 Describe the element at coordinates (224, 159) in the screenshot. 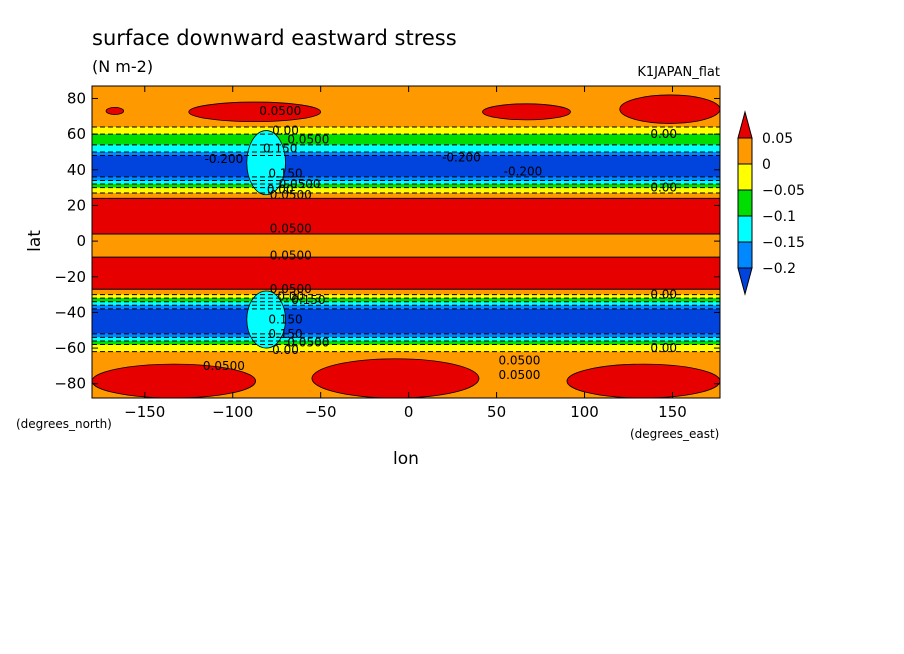

I see `contour-label-4: -0.200` at that location.